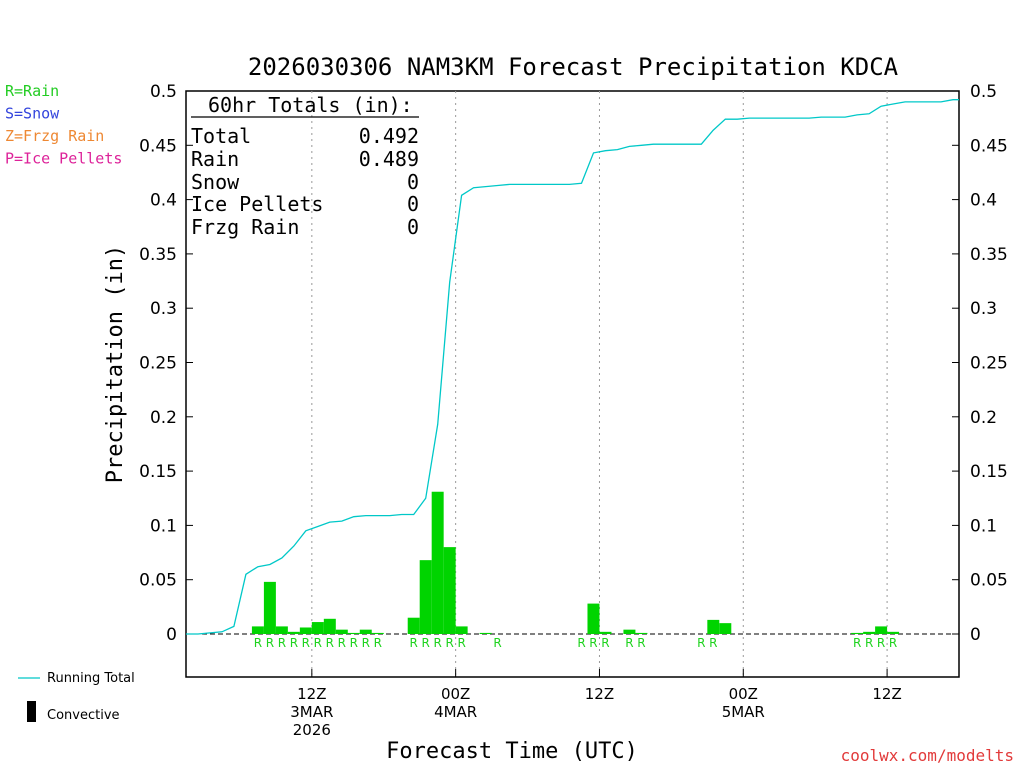 The image size is (1024, 768). I want to click on y-tick-label-right: 0.25, so click(989, 364).